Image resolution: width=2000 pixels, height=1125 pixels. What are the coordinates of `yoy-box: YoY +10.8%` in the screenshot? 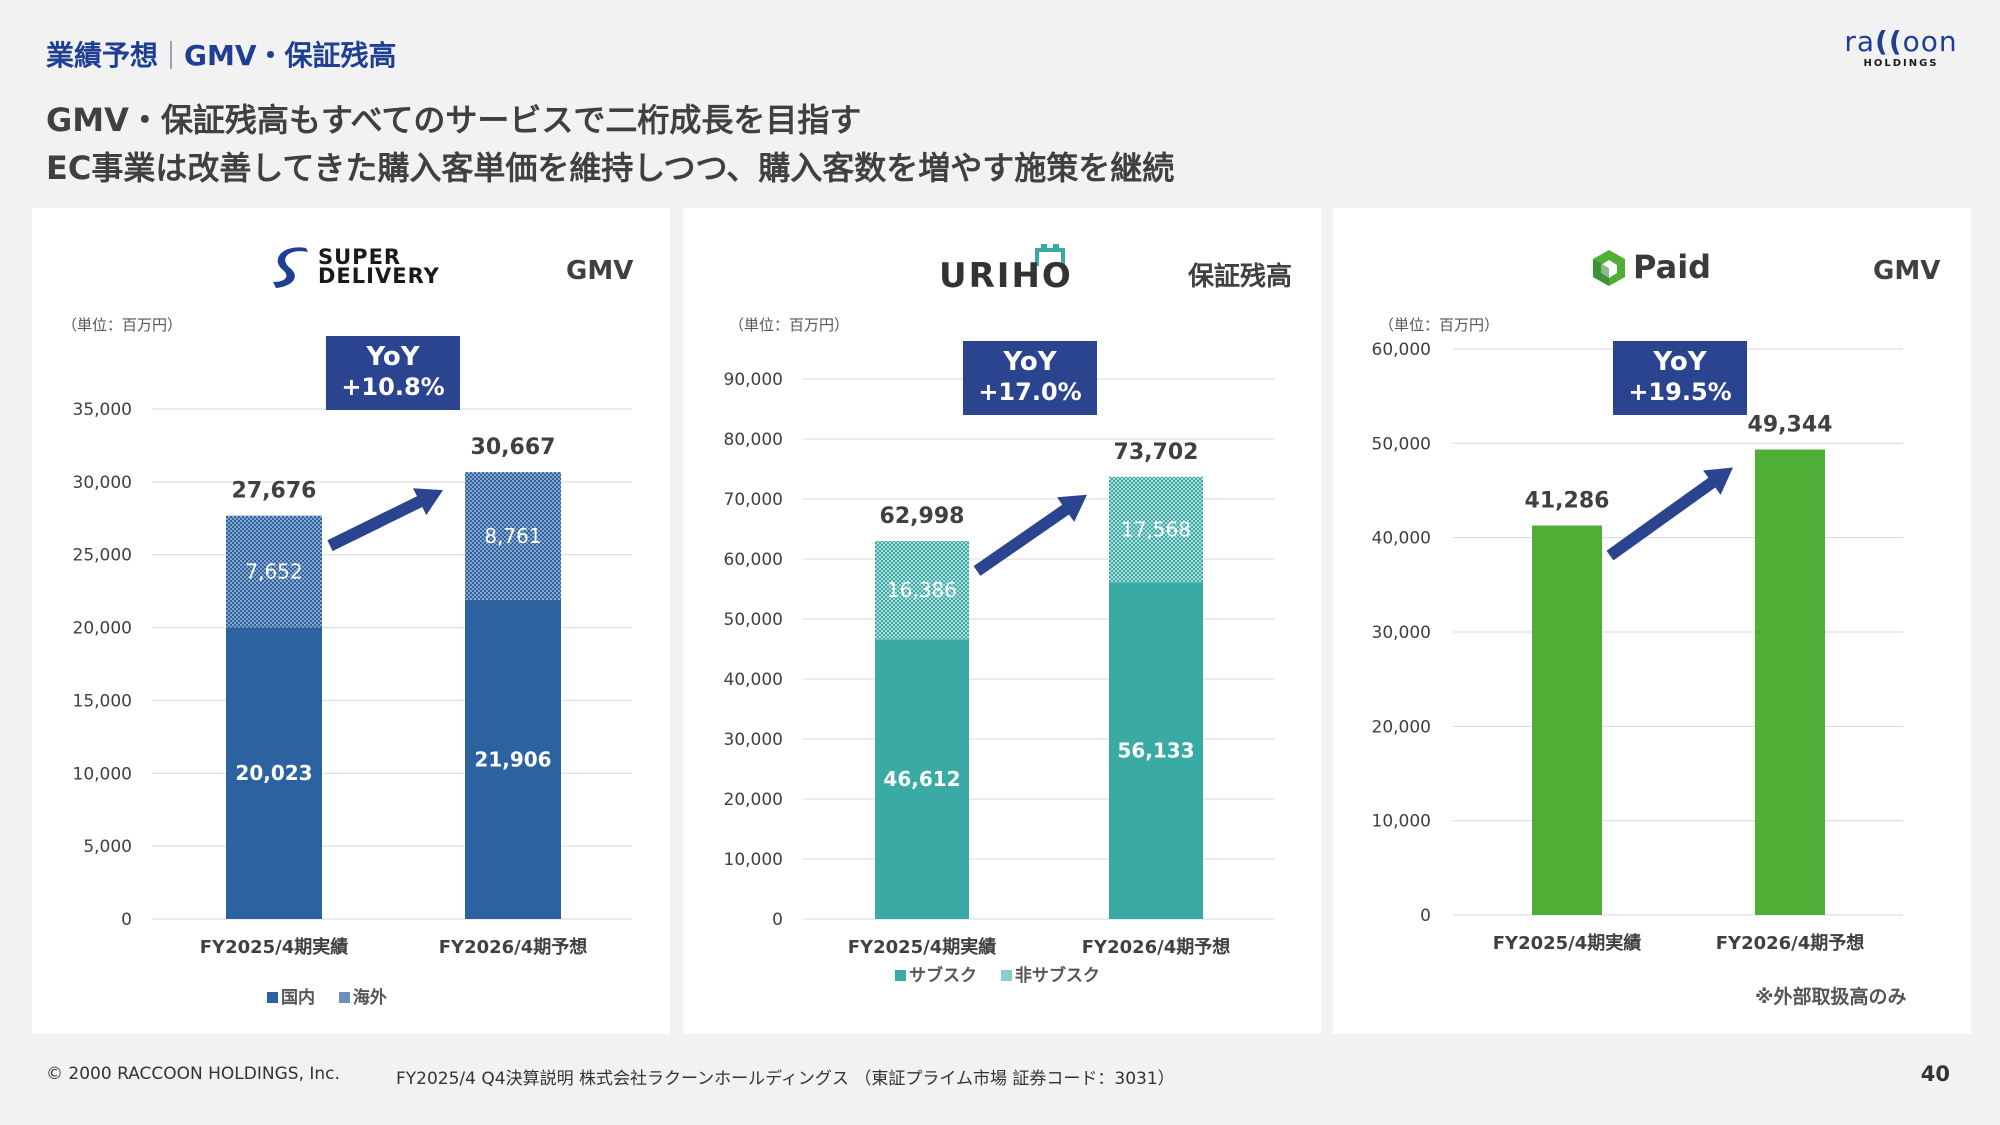 It's located at (393, 373).